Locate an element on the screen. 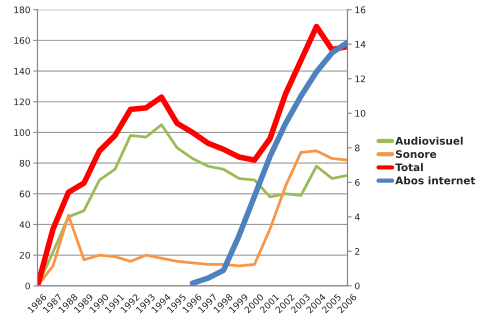 The height and width of the screenshot is (323, 500). y-tick-label: 160 is located at coordinates (22, 40).